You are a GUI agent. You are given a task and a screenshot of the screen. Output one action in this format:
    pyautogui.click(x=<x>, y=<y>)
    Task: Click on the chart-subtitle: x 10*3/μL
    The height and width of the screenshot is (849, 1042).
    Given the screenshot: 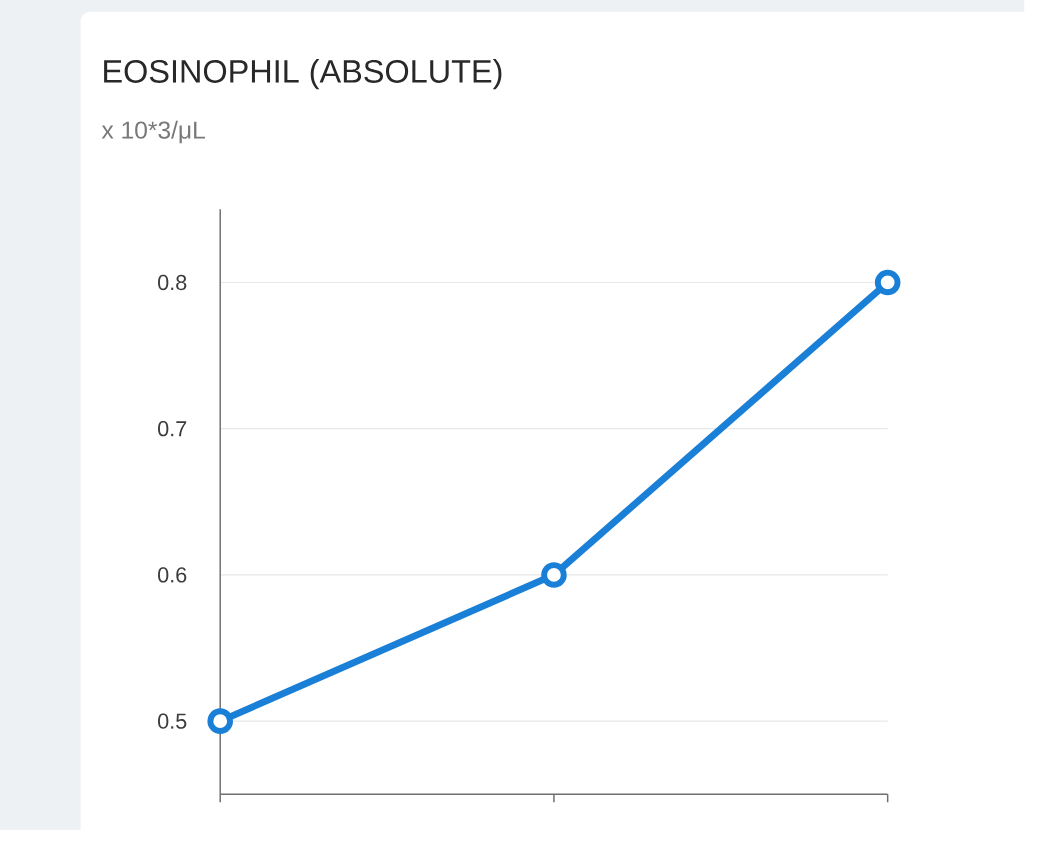 What is the action you would take?
    pyautogui.click(x=153, y=132)
    